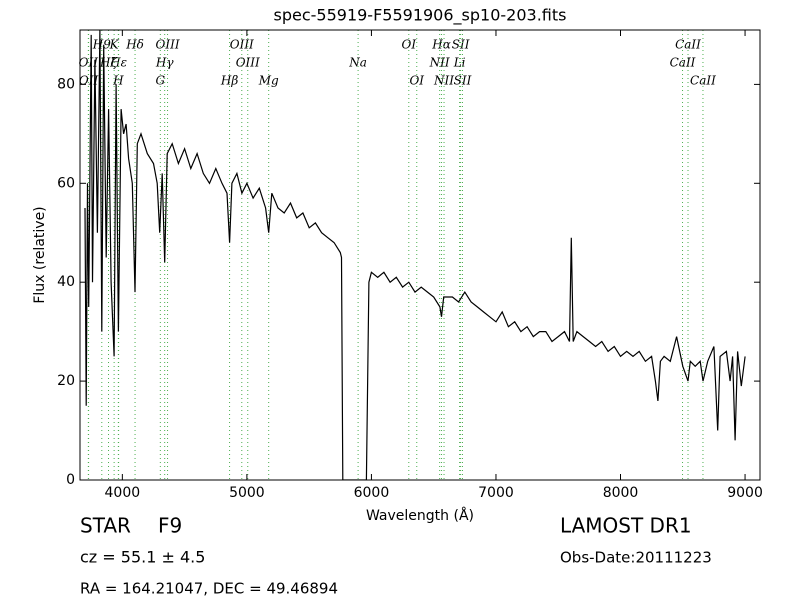  Describe the element at coordinates (118, 81) in the screenshot. I see `spectral-line-label: H` at that location.